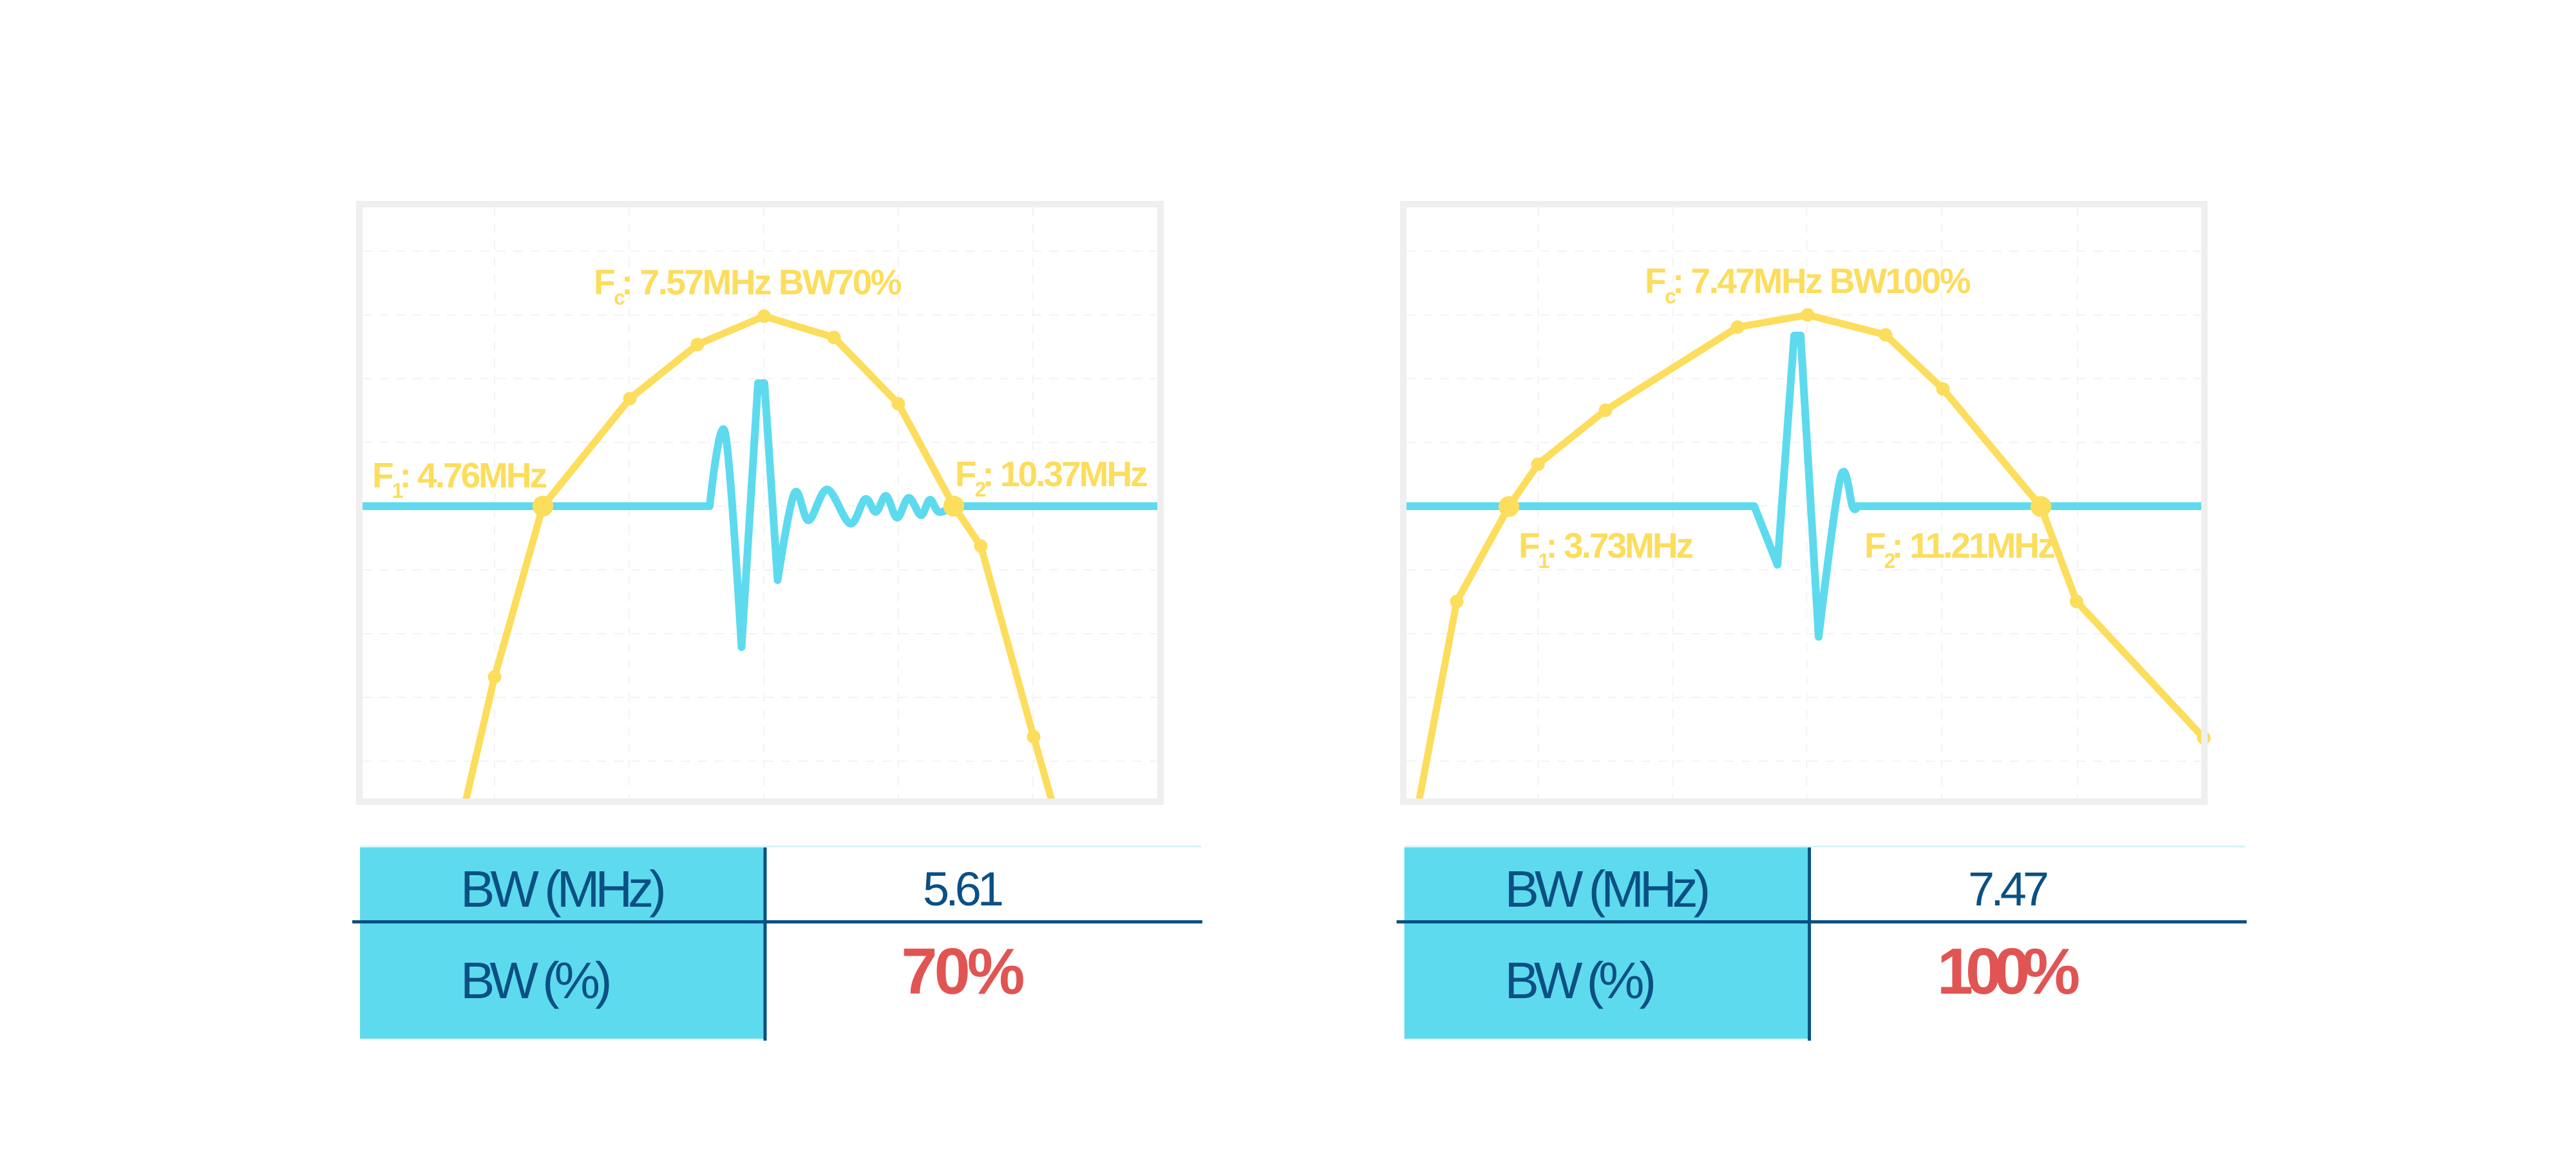 The width and height of the screenshot is (2576, 1154). What do you see at coordinates (748, 285) in the screenshot?
I see `svg-text: Fc: 7.57MHz BW70%` at bounding box center [748, 285].